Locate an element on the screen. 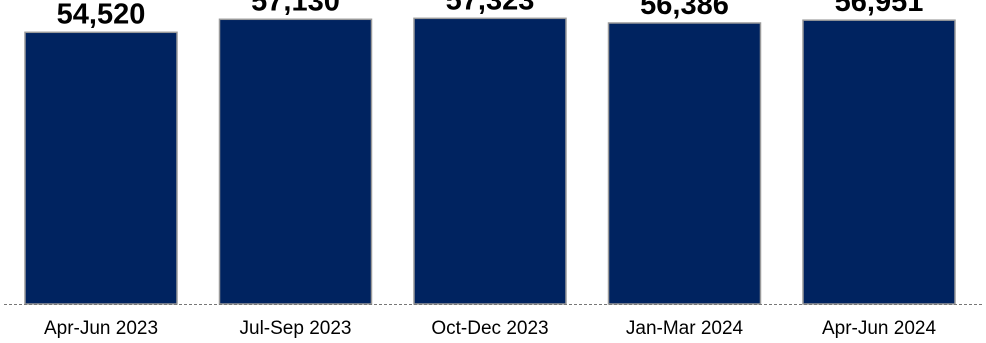 The image size is (986, 343). x-tick-label-4: Jan-Mar 2024 is located at coordinates (685, 328).